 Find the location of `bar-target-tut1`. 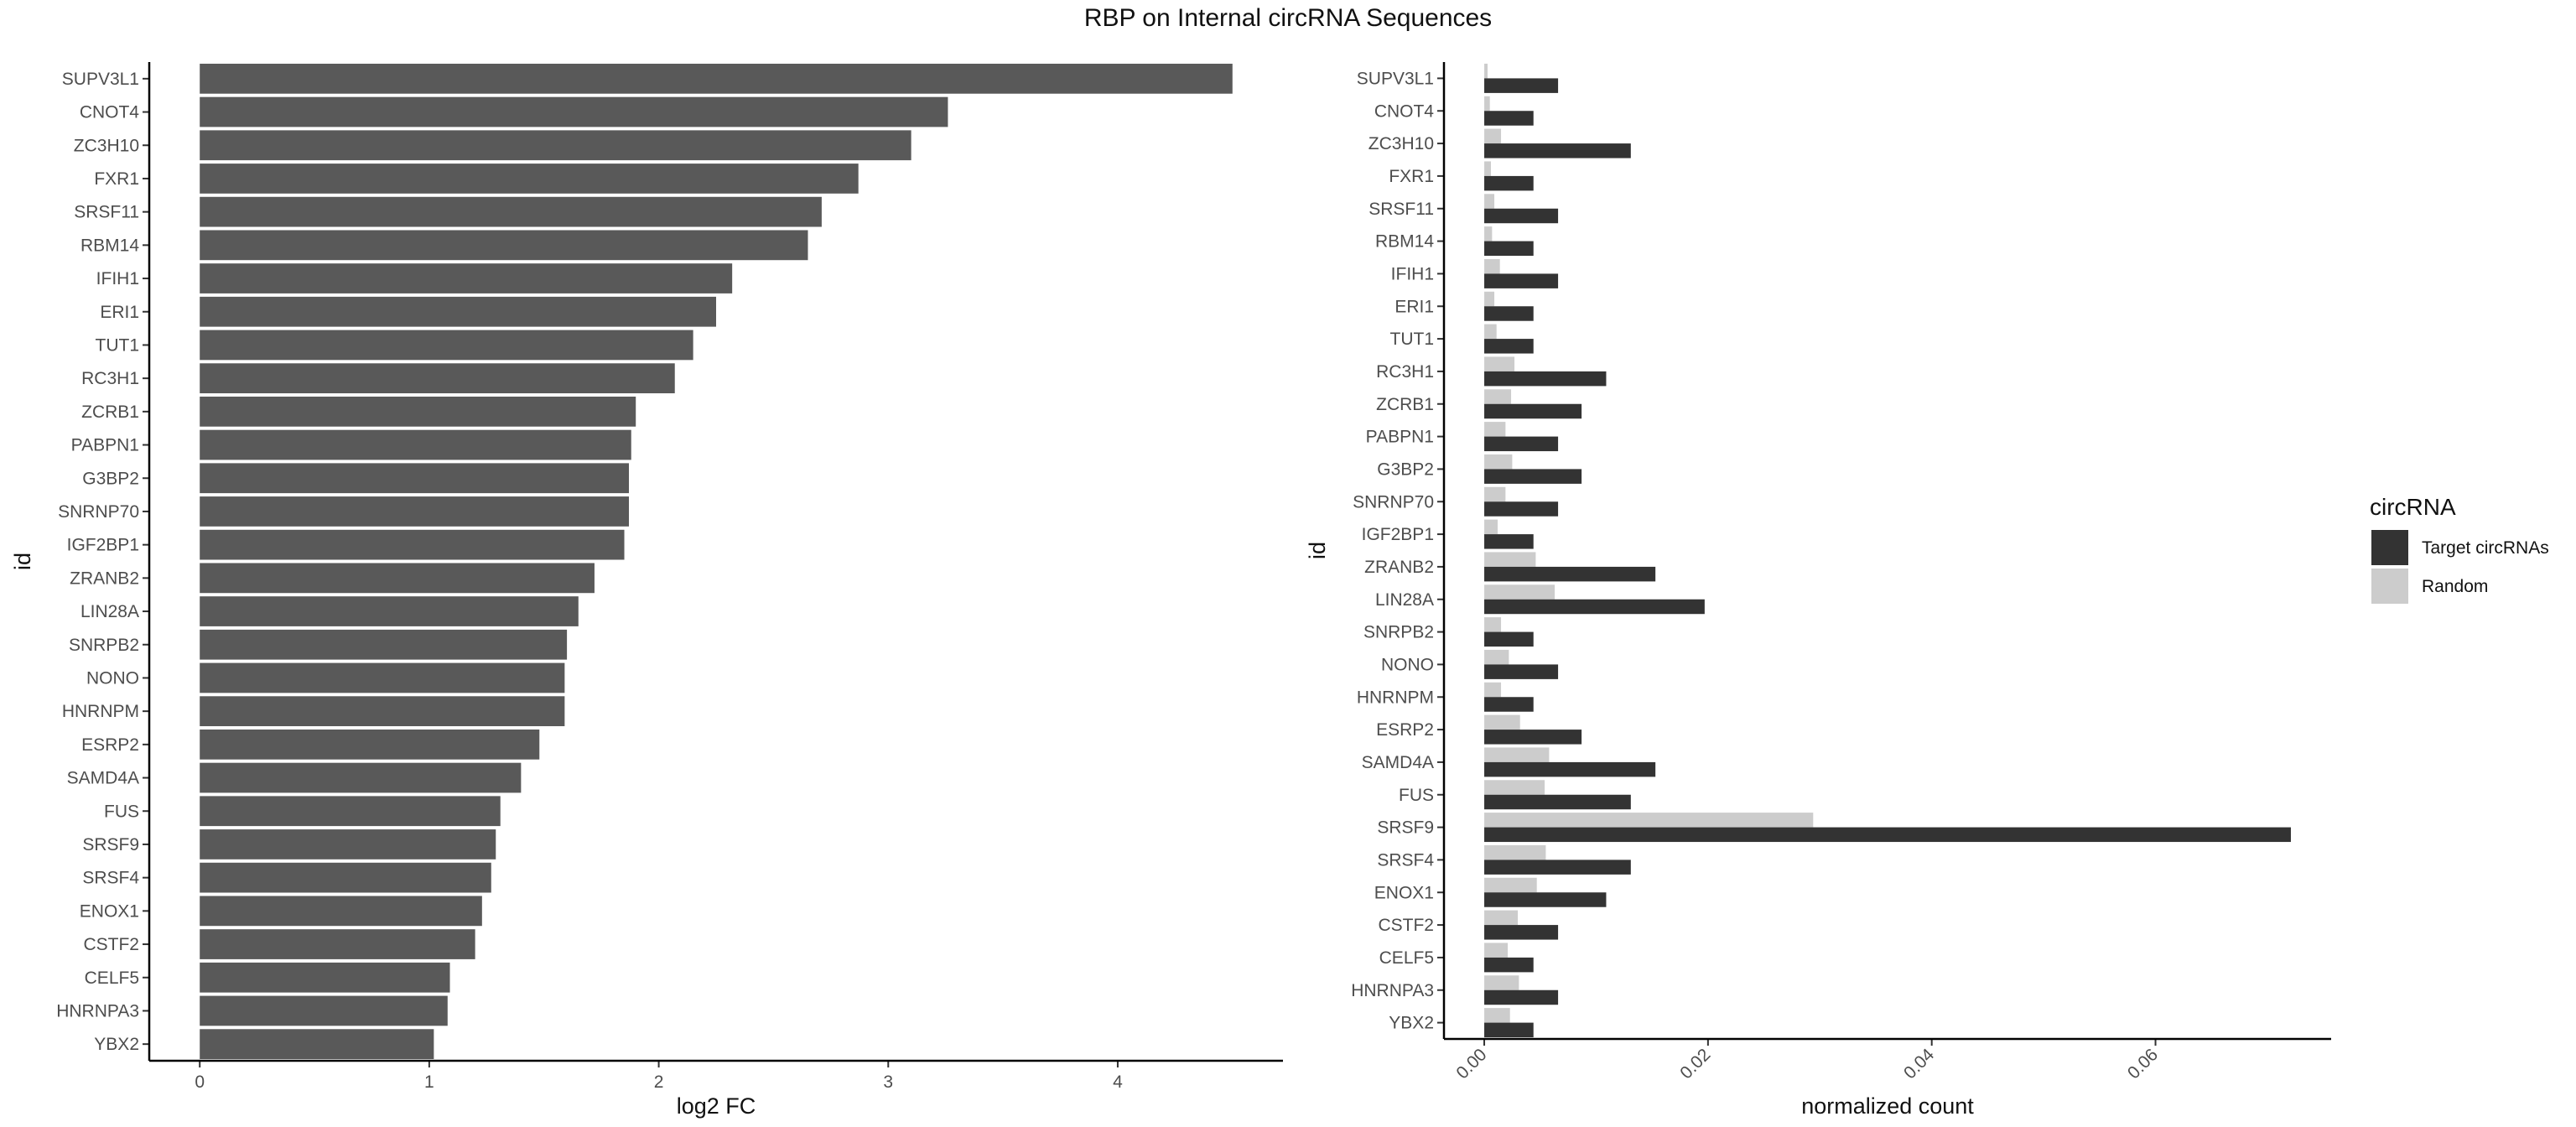

bar-target-tut1 is located at coordinates (1509, 346).